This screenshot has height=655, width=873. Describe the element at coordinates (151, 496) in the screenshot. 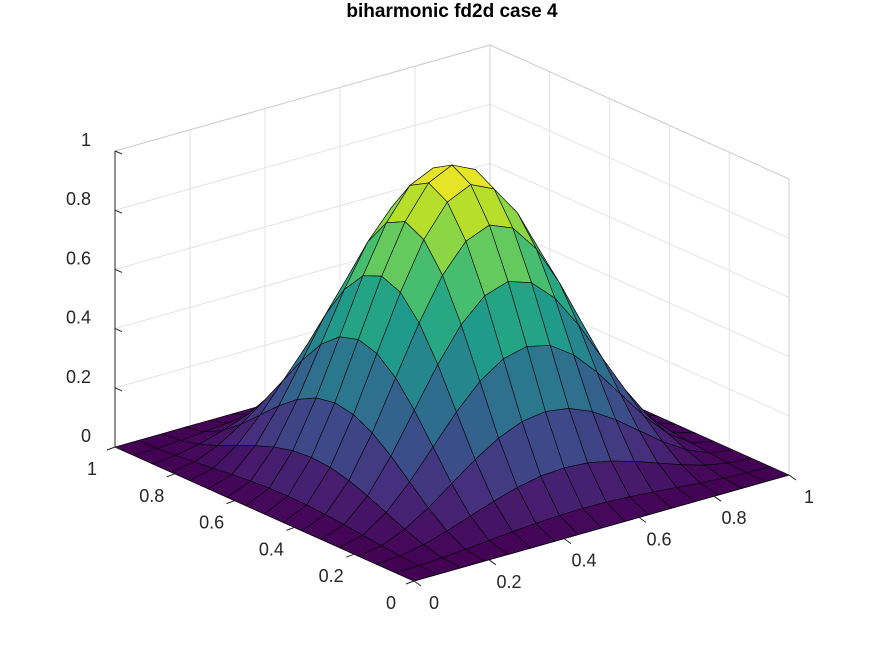

I see `y-tick-label: 0.8` at that location.